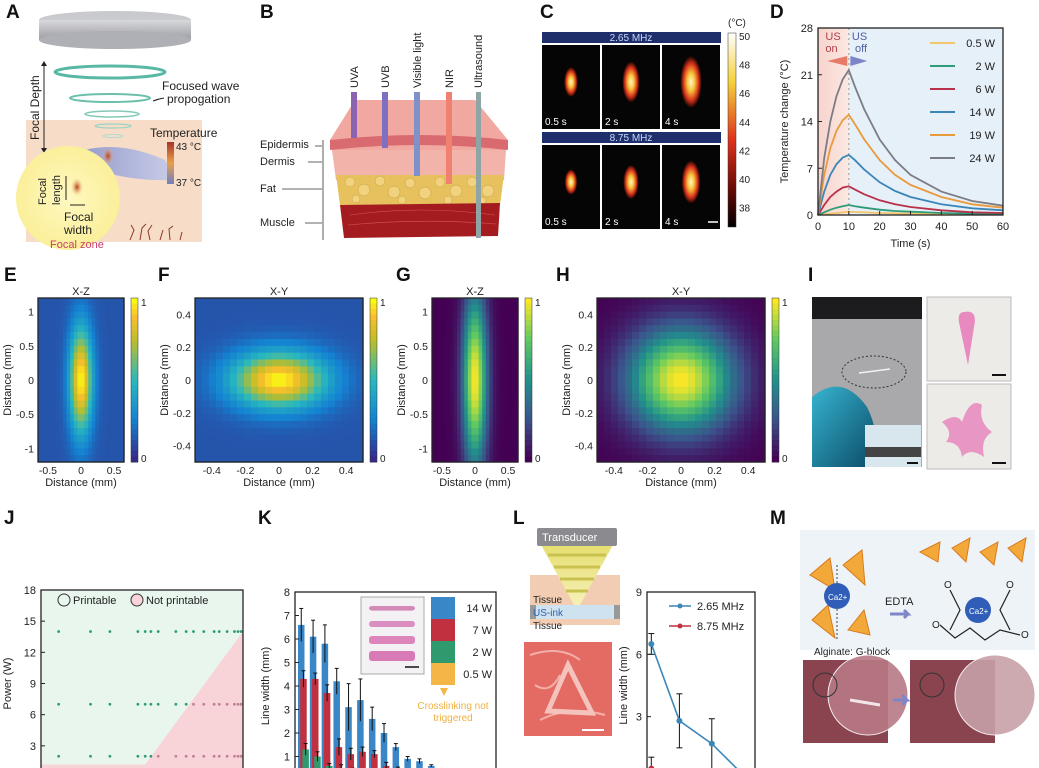 This screenshot has width=1039, height=768. Describe the element at coordinates (419, 764) in the screenshot. I see `bar-14W` at that location.